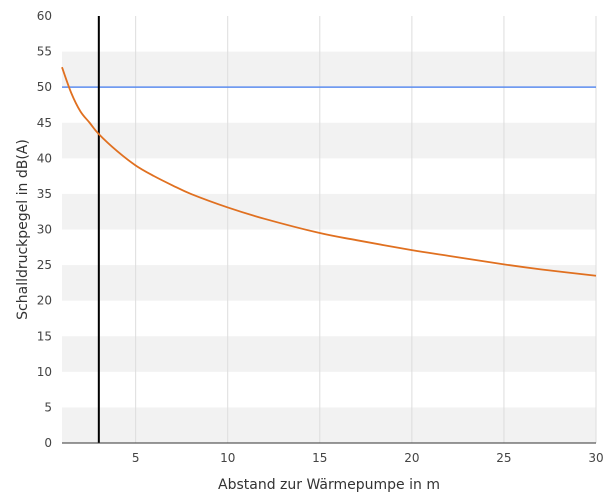 The height and width of the screenshot is (497, 605). I want to click on y-tick-label: 50, so click(44, 87).